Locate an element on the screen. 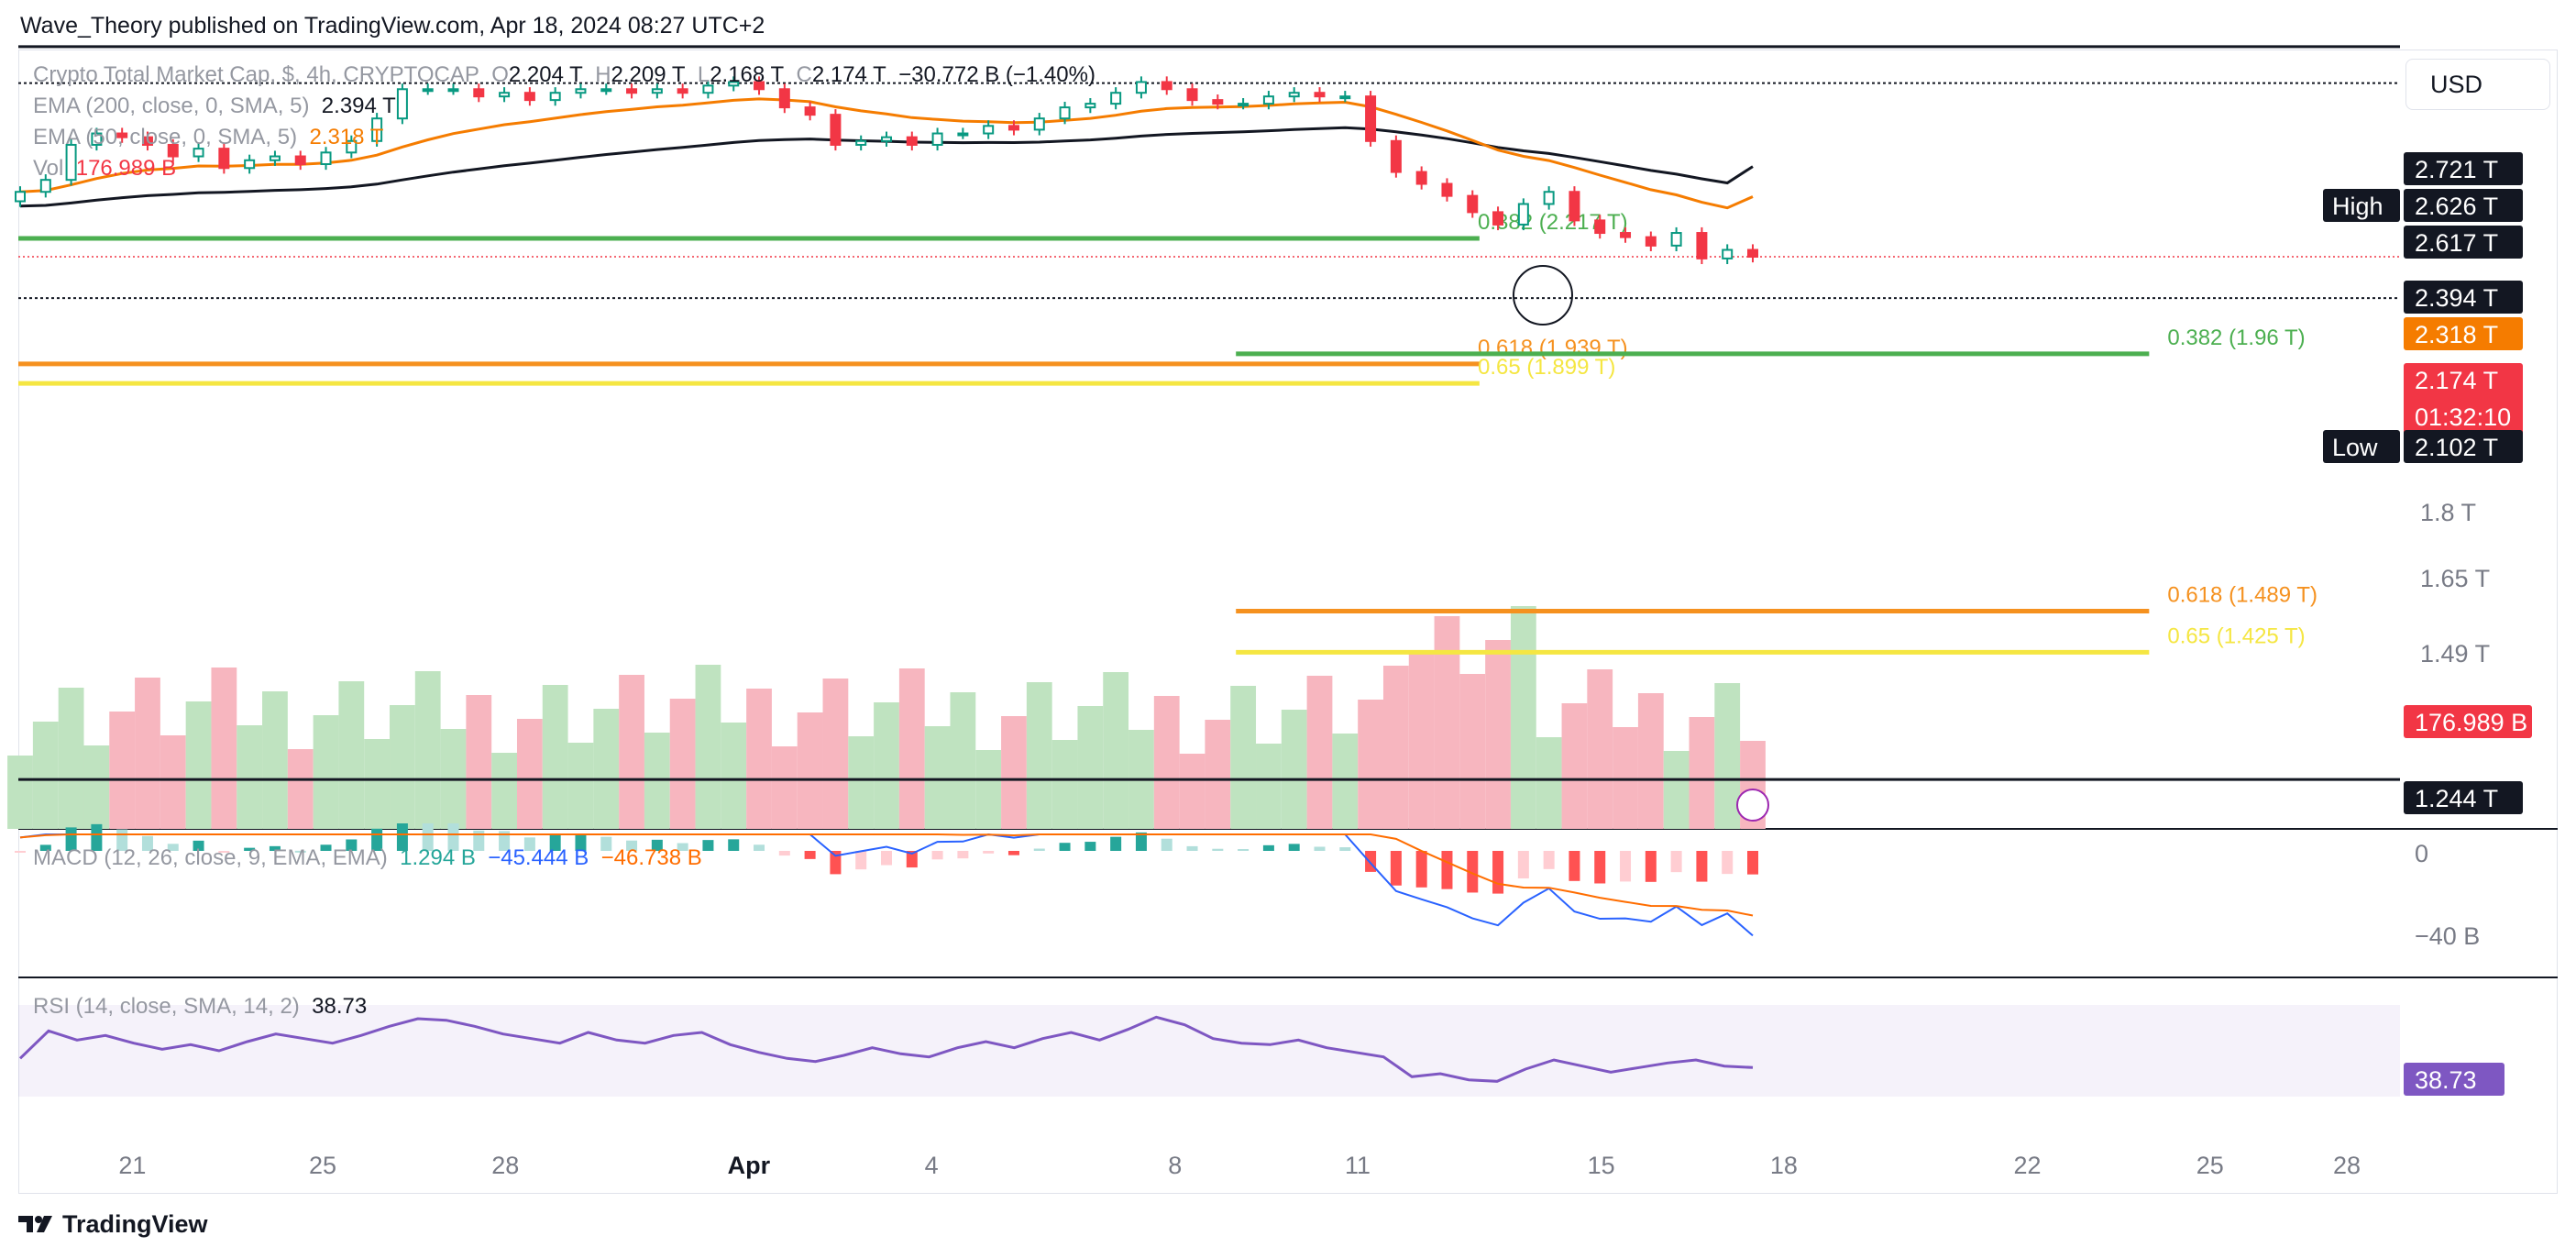 This screenshot has height=1258, width=2576. volume-legend: Vol 176.989 B is located at coordinates (104, 169).